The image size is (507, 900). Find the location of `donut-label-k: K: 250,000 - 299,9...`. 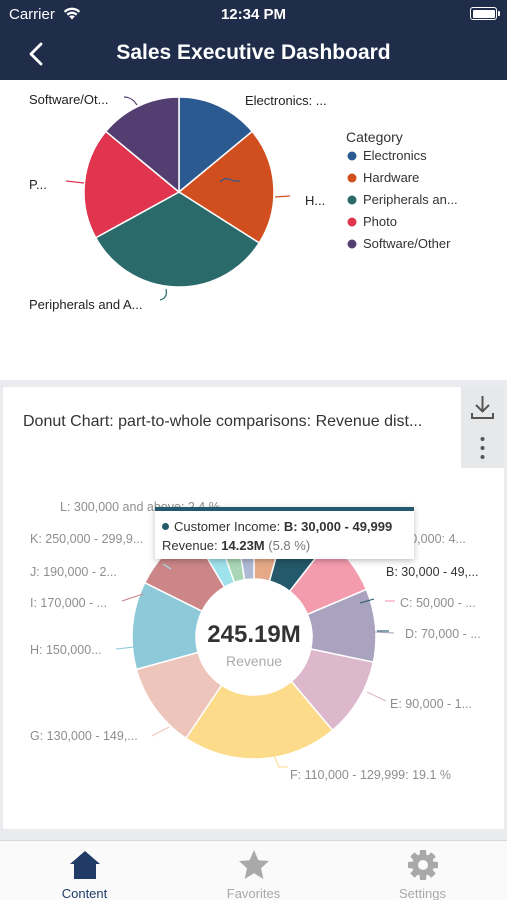

donut-label-k: K: 250,000 - 299,9... is located at coordinates (86, 539).